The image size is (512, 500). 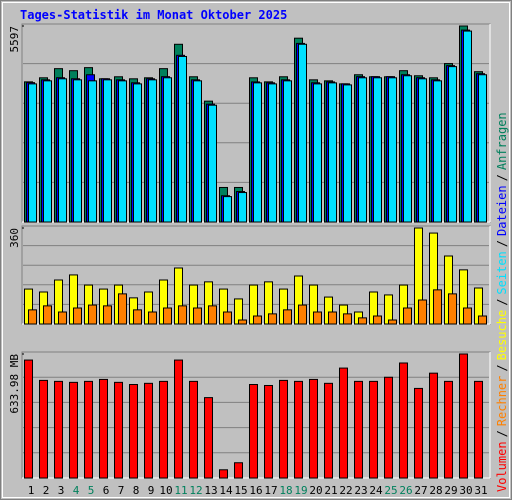 I want to click on x-tick-label: 3, so click(x=61, y=490).